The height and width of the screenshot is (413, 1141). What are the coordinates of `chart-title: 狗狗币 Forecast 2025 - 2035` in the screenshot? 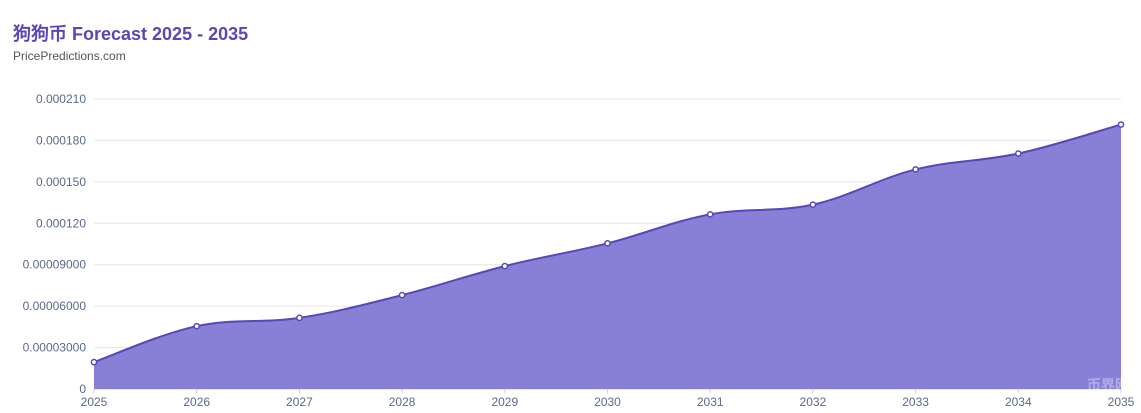 It's located at (131, 34).